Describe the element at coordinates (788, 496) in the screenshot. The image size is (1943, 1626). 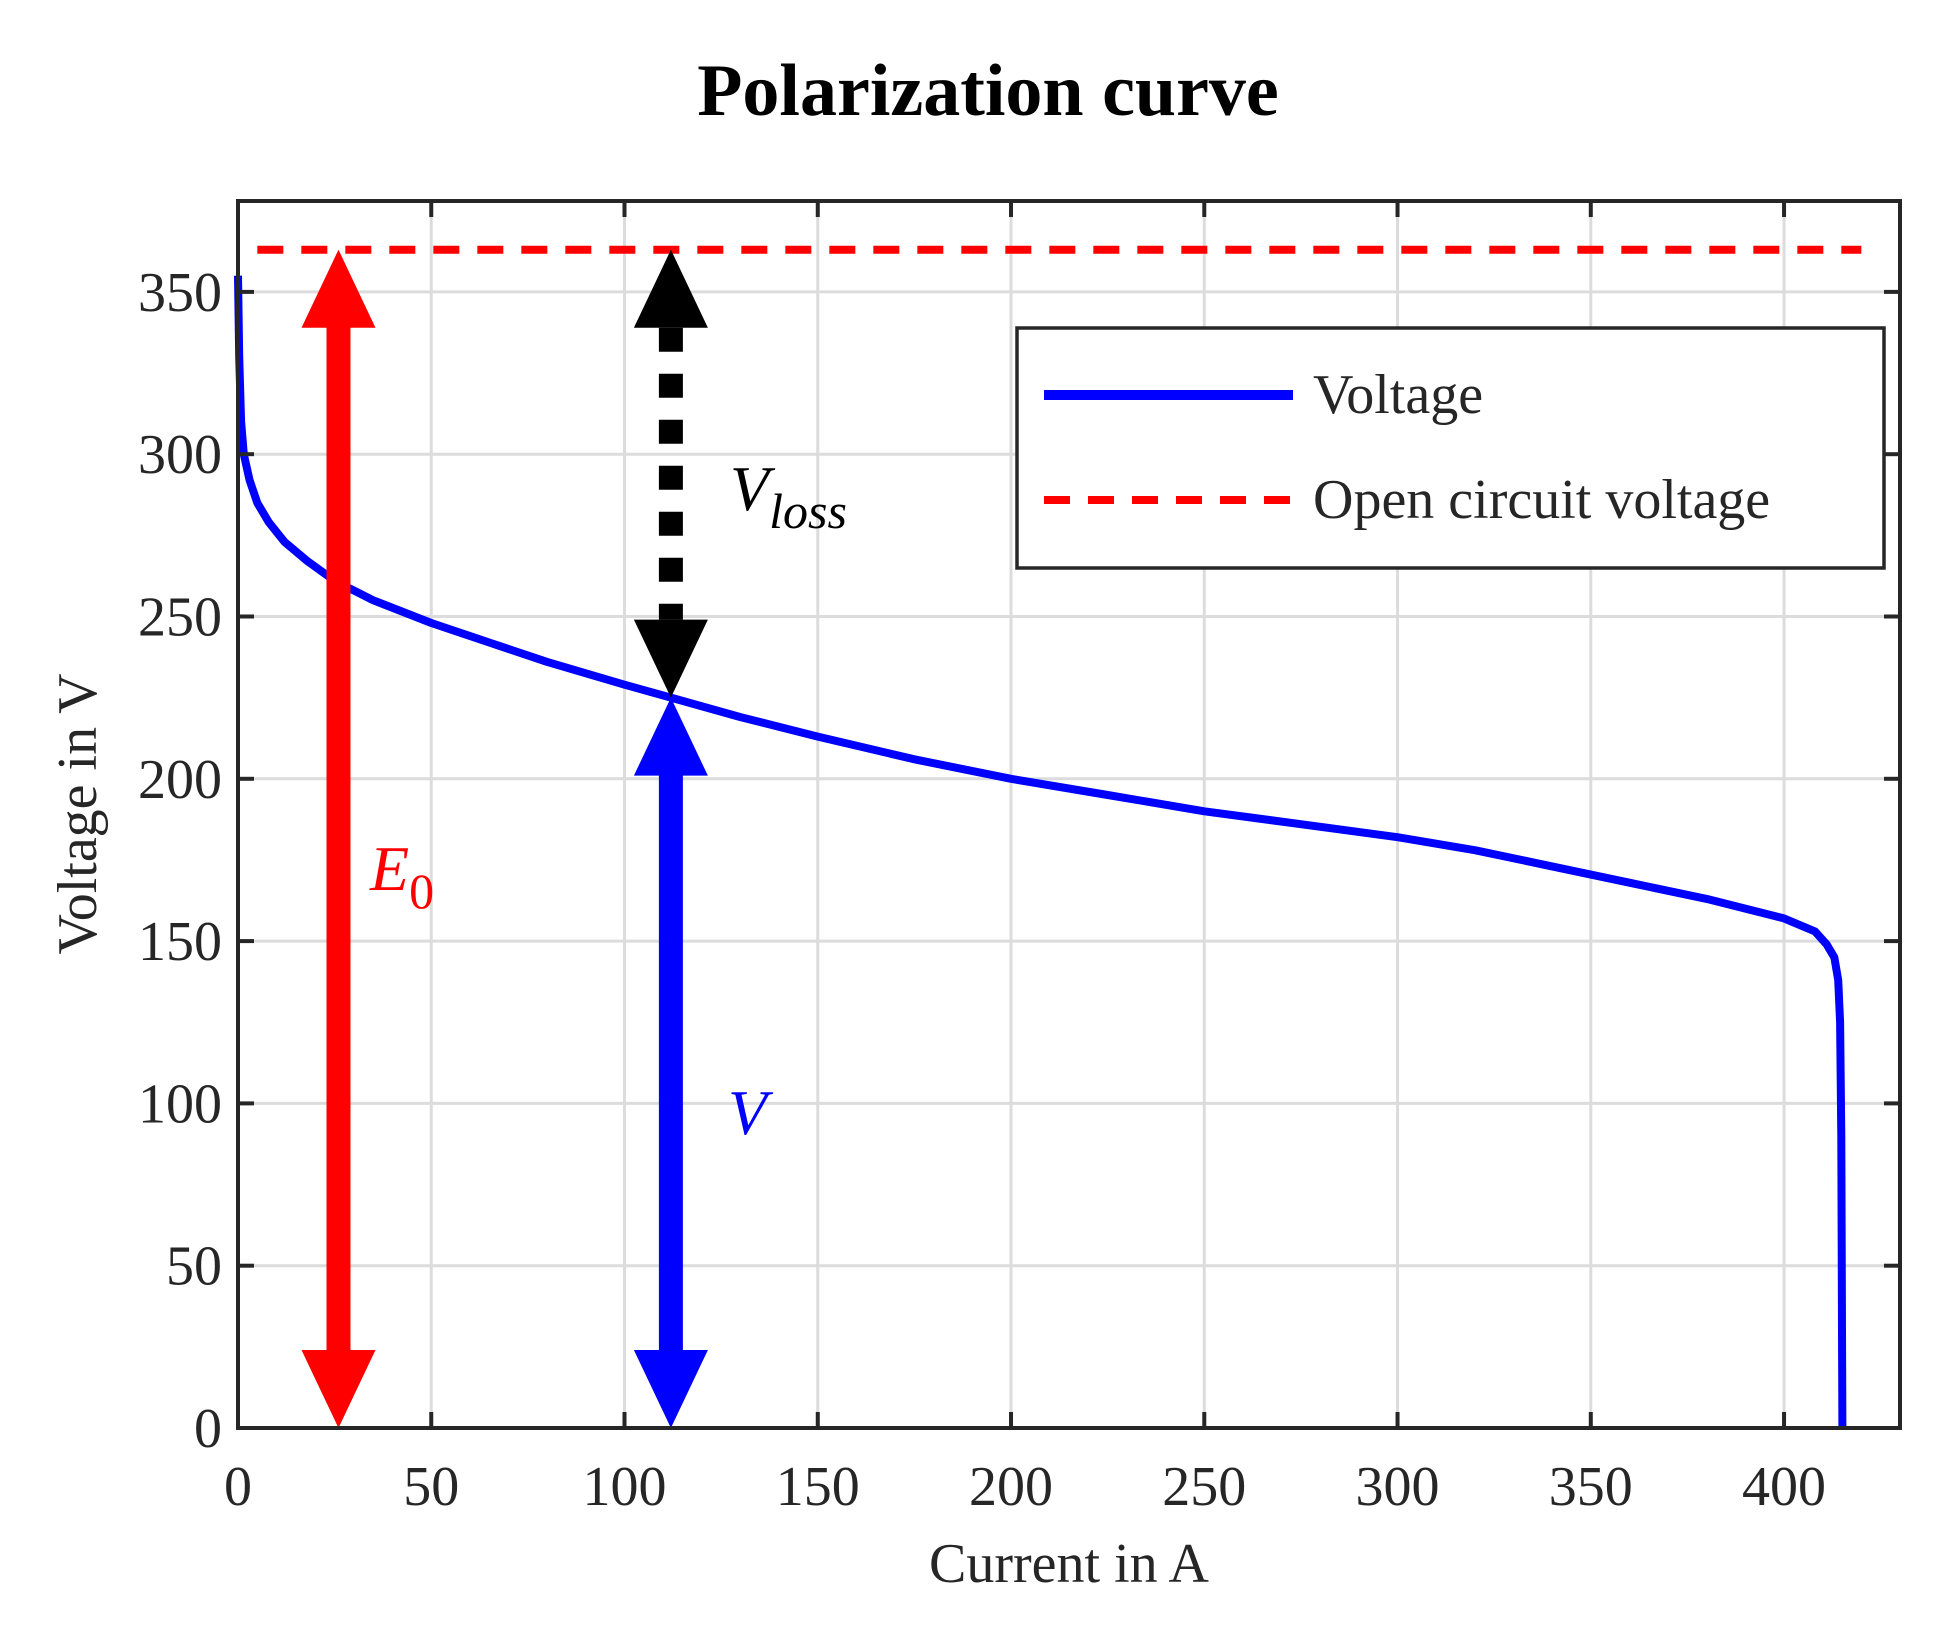
I see `vloss-label: Vloss` at that location.